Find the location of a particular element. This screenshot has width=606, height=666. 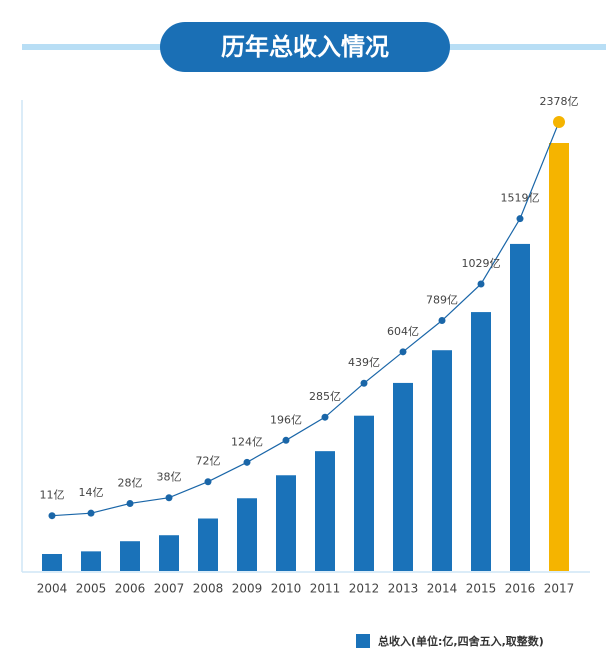

value-label: 14亿 is located at coordinates (91, 492).